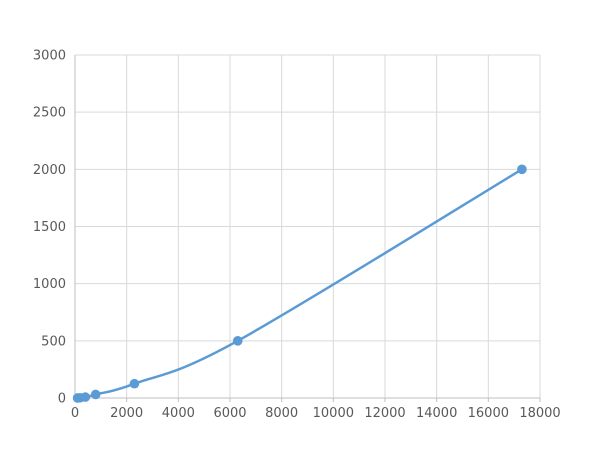  I want to click on x-tick-label: 2000, so click(126, 413).